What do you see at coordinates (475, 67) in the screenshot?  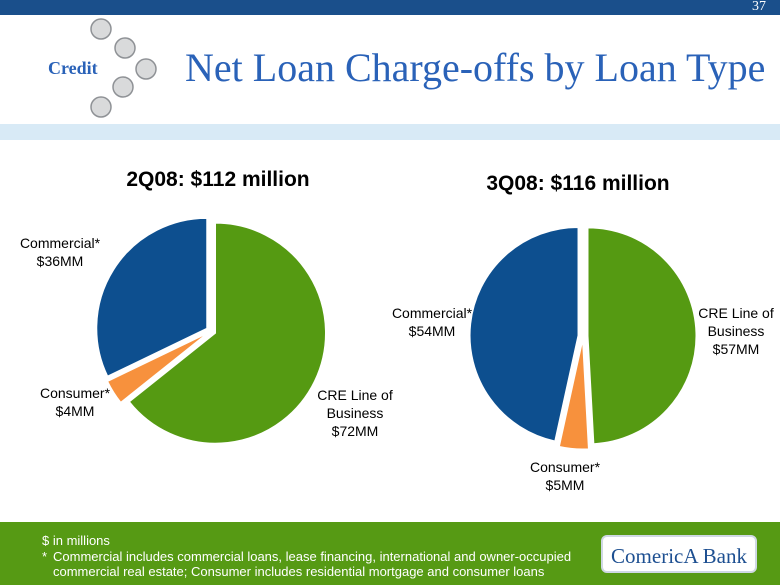 I see `slide-title: Net Loan Charge-offs by Loan Type` at bounding box center [475, 67].